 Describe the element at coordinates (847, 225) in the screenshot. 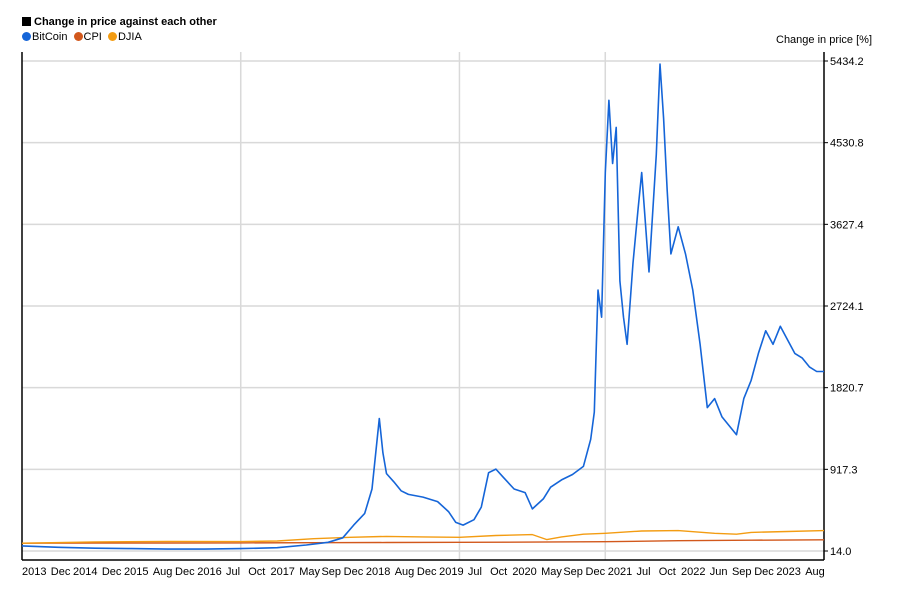

I see `y-tick-label: 3627.4` at that location.